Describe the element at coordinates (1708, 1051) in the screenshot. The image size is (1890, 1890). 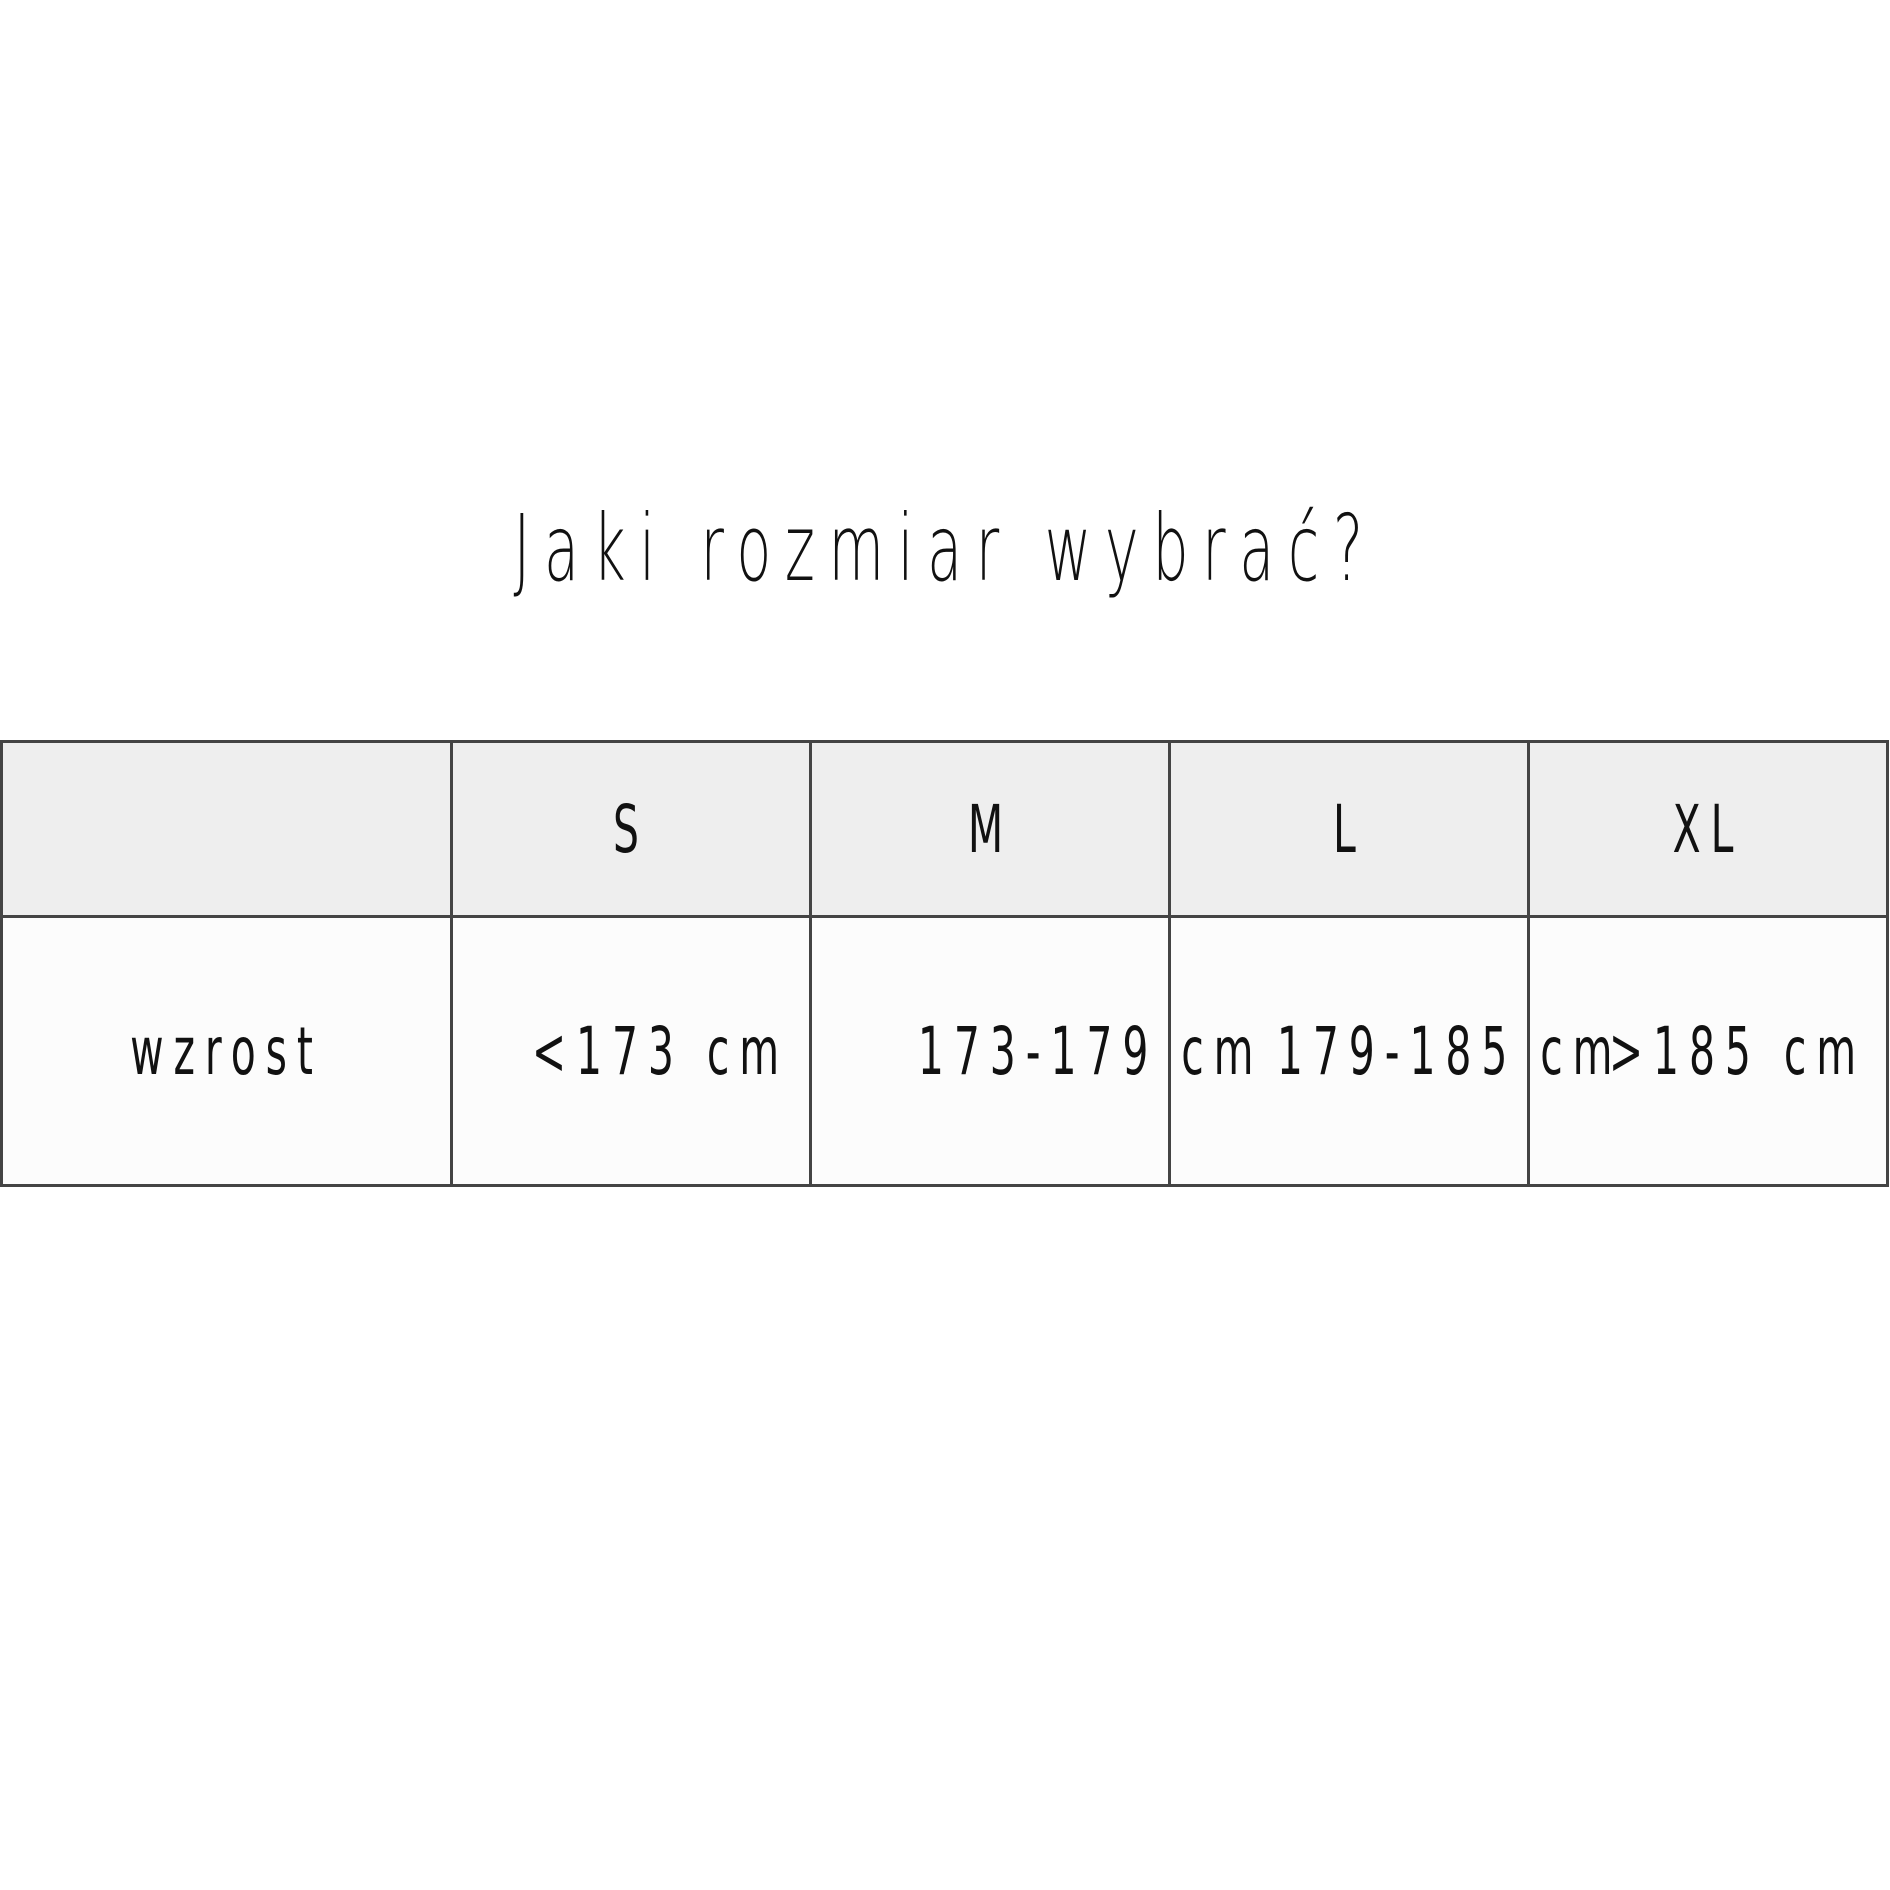
I see `cell-xl: >185 cm` at that location.